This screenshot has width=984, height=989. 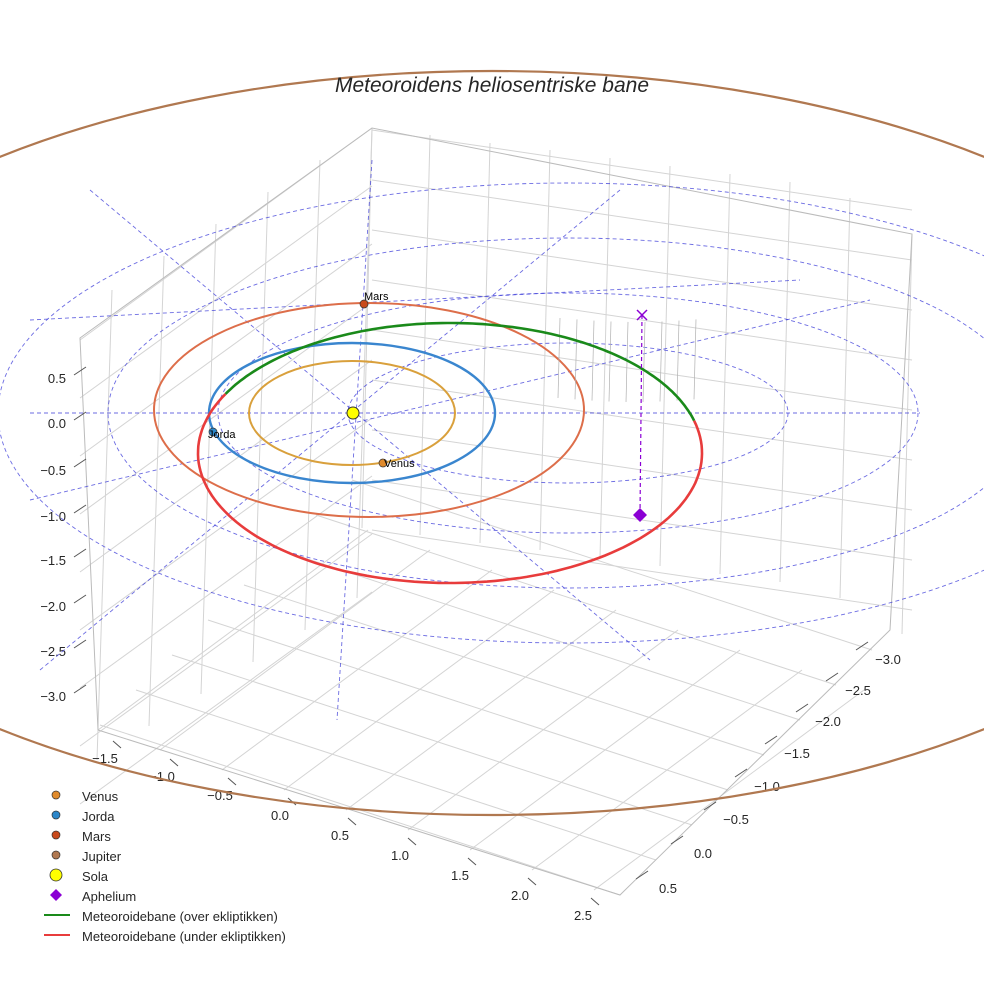 What do you see at coordinates (668, 888) in the screenshot?
I see `y-tick-label-7: 0.5` at bounding box center [668, 888].